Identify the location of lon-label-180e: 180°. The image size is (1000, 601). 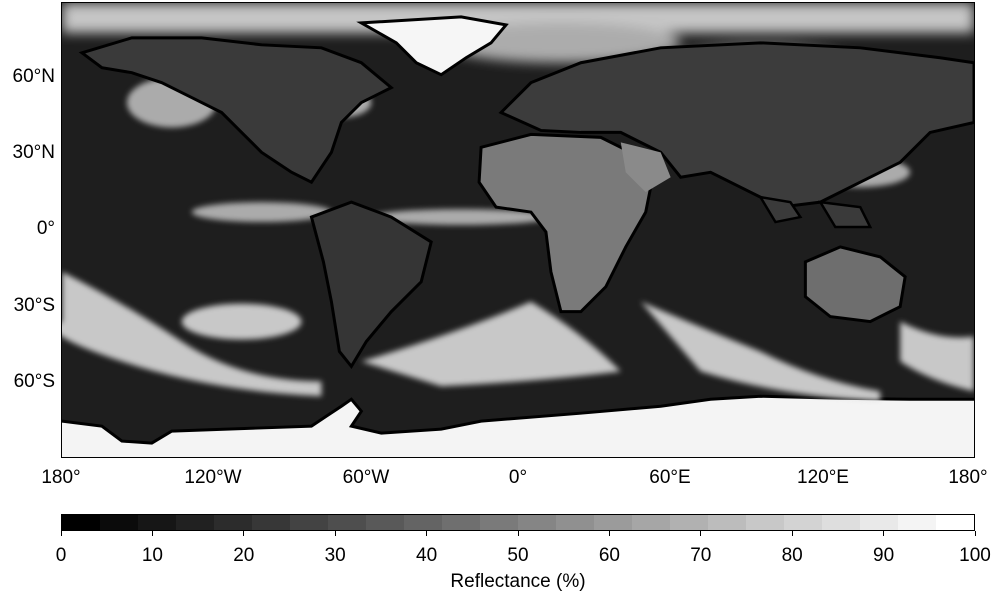
(968, 477).